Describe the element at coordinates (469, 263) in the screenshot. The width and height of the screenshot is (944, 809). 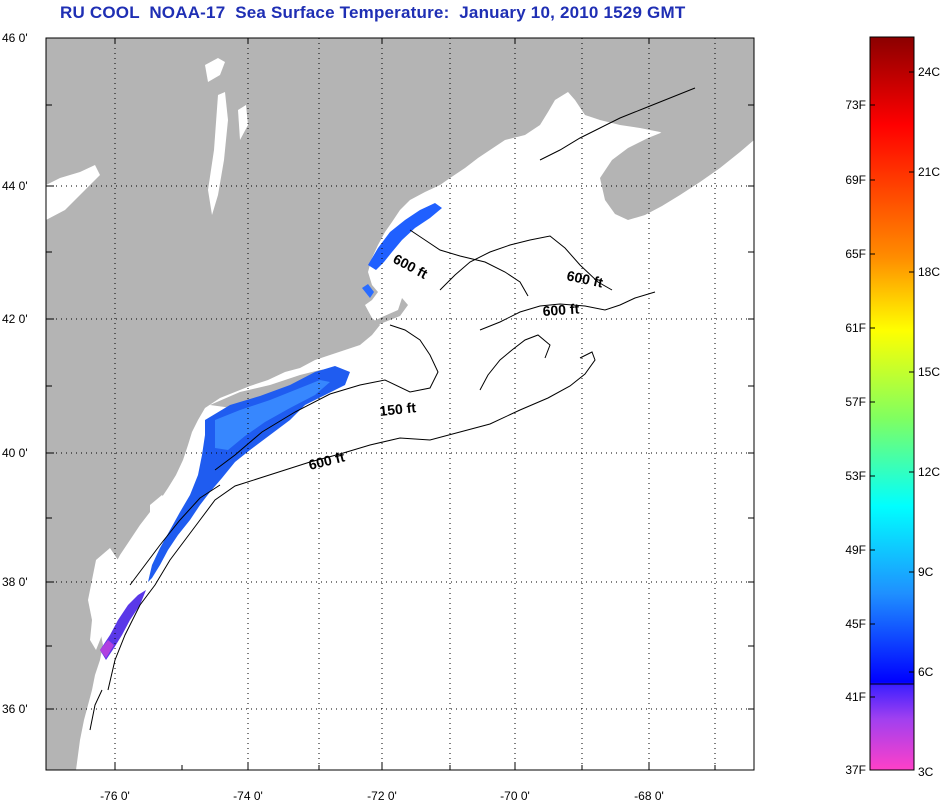
I see `contour-inner-gulf` at that location.